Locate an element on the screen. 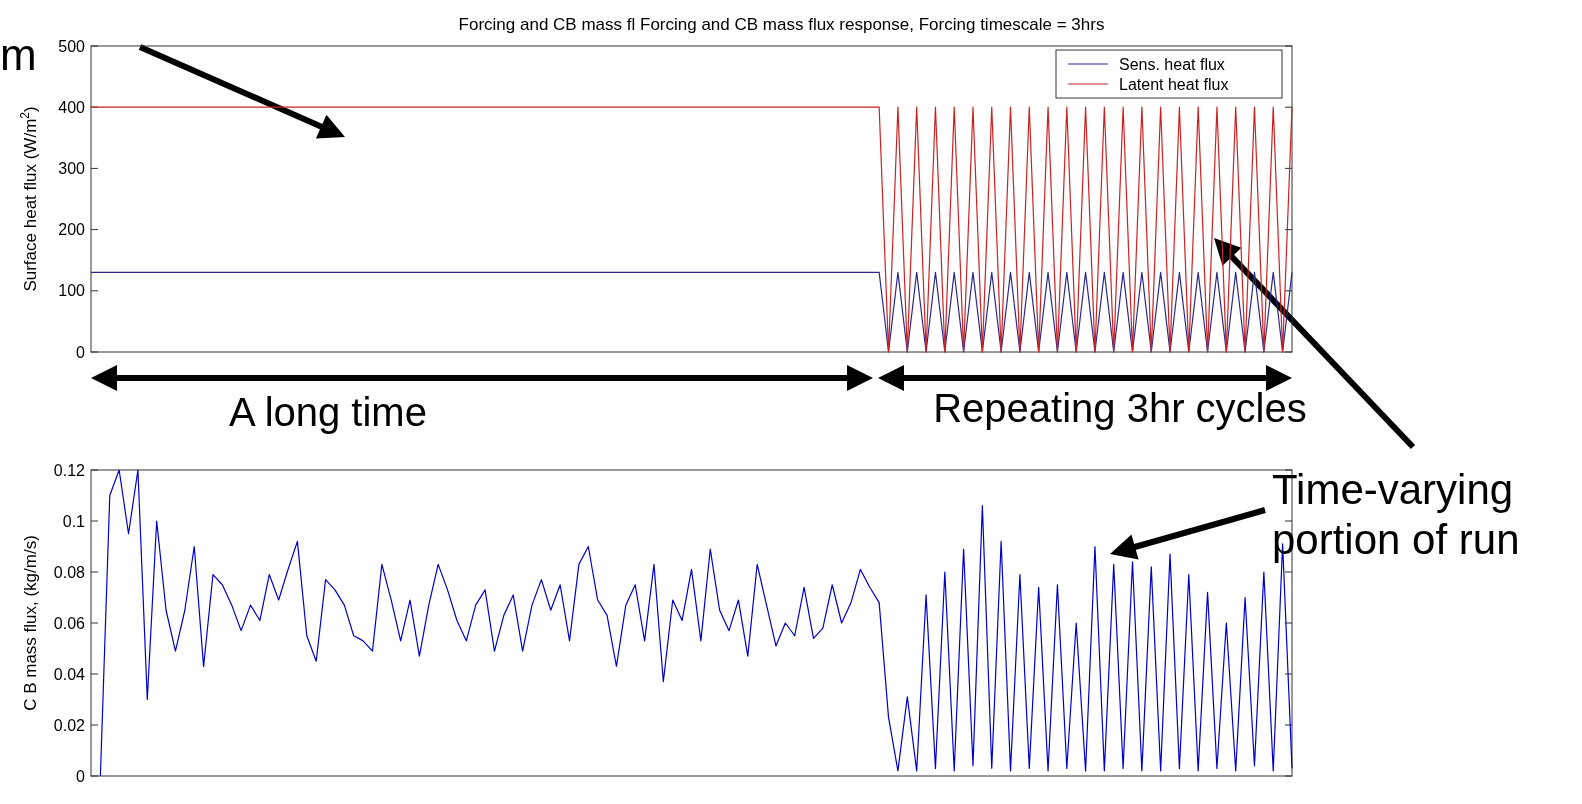  y-tick-label: 300 is located at coordinates (72, 168).